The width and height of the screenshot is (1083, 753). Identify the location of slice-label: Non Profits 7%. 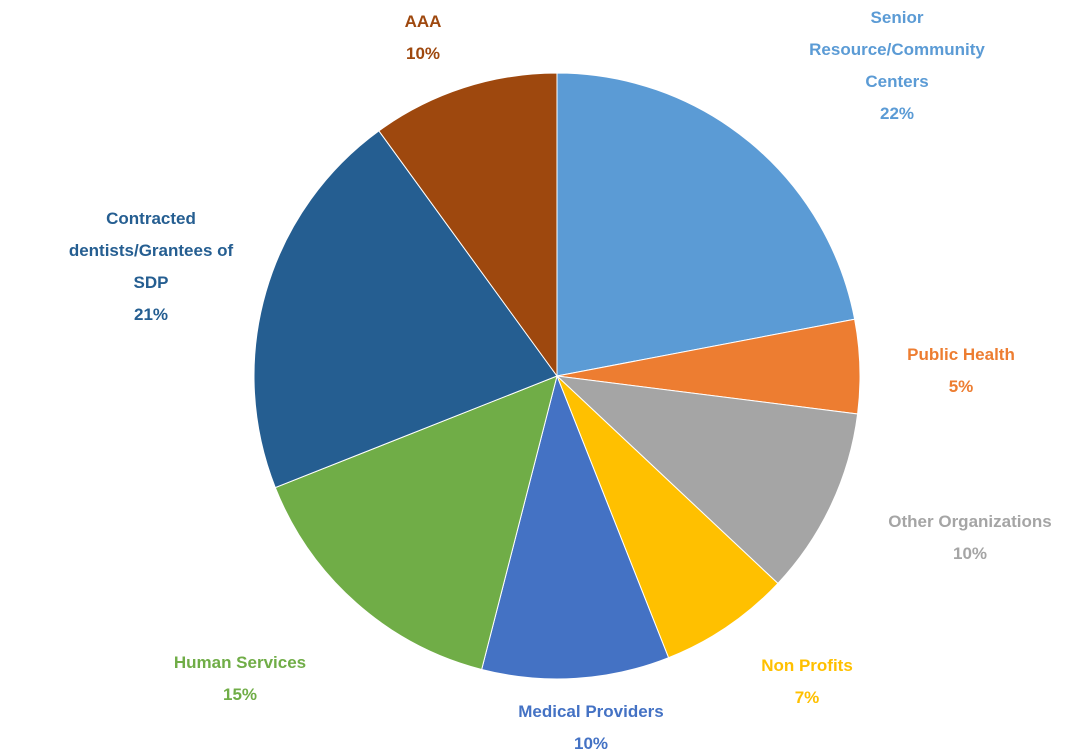
(807, 682).